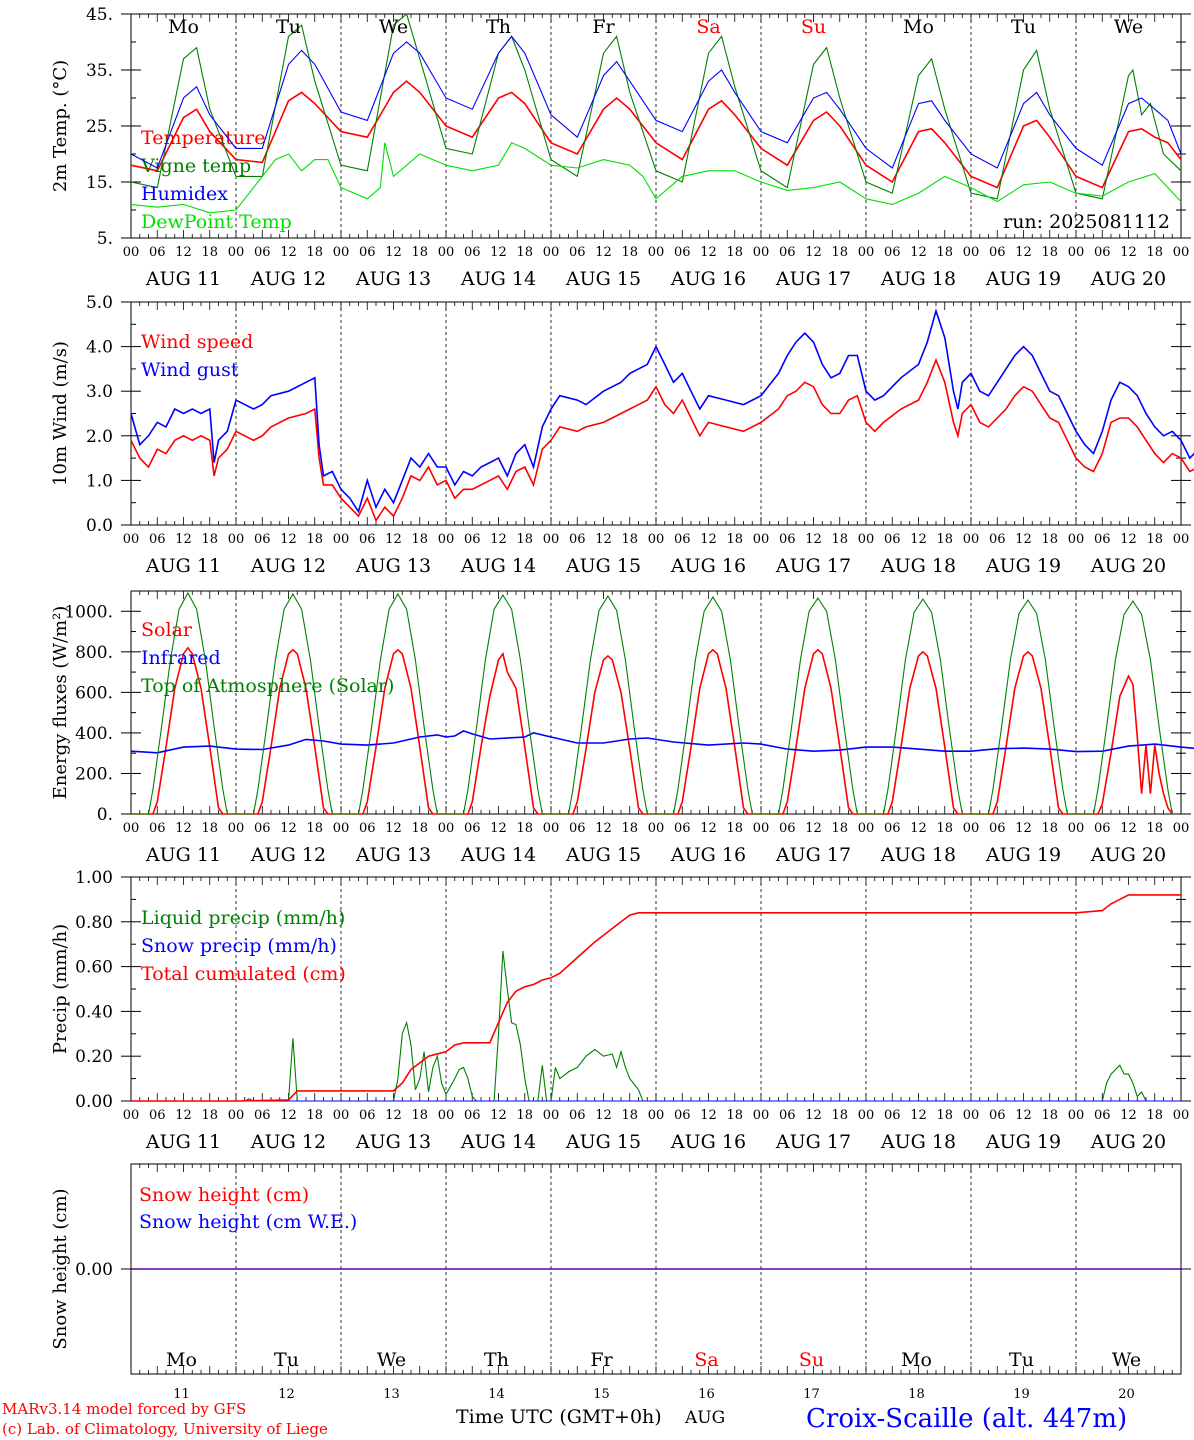 The width and height of the screenshot is (1194, 1440). What do you see at coordinates (94, 693) in the screenshot?
I see `y-tick-label: 600.` at bounding box center [94, 693].